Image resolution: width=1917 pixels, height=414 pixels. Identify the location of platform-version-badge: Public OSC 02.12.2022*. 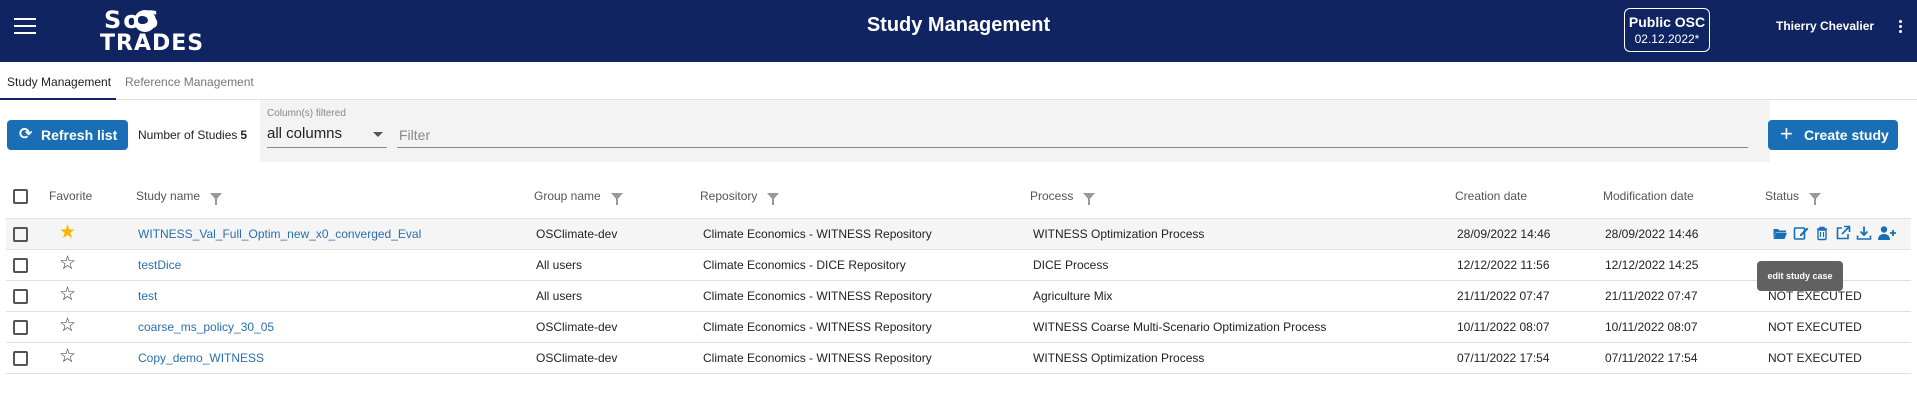
(1667, 30).